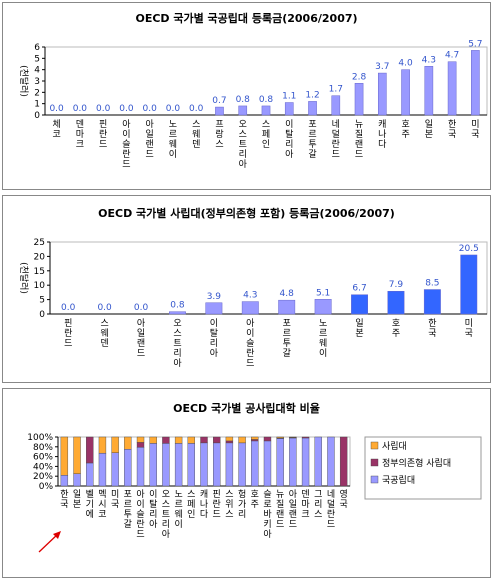  I want to click on data-label: 5.7, so click(475, 44).